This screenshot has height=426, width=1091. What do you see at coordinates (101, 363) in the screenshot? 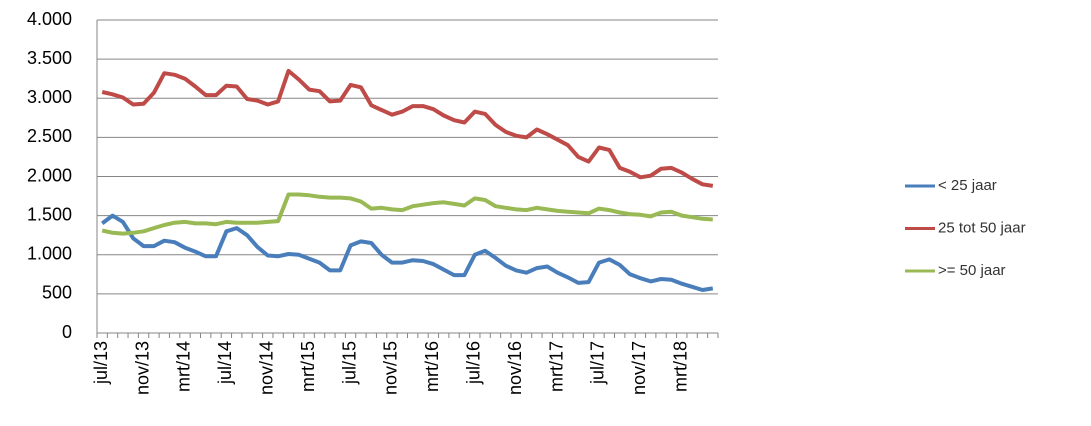
I see `x-tick-label: jul/13` at bounding box center [101, 363].